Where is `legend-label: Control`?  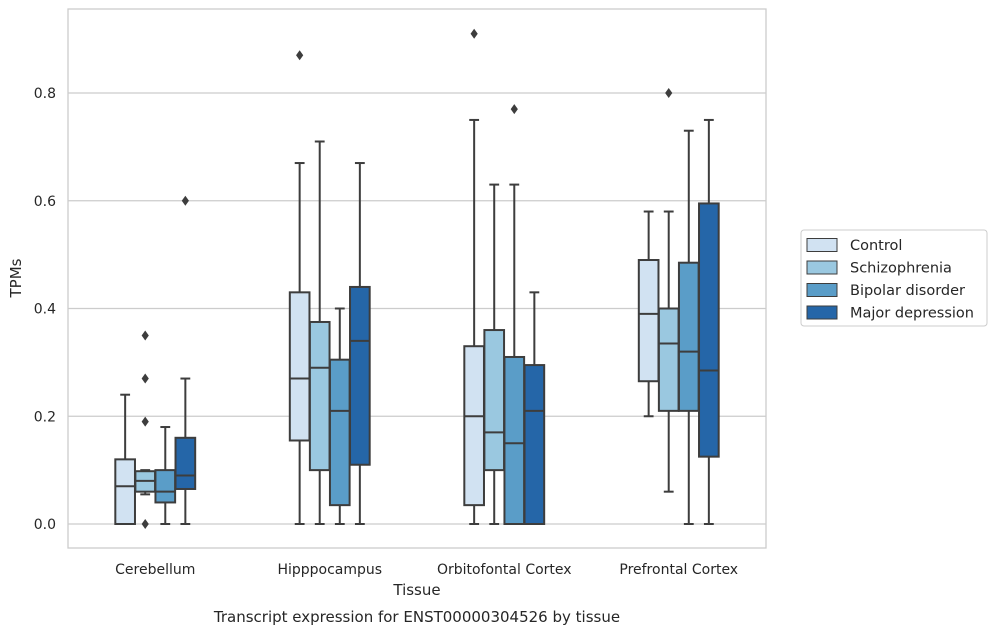 legend-label: Control is located at coordinates (876, 246).